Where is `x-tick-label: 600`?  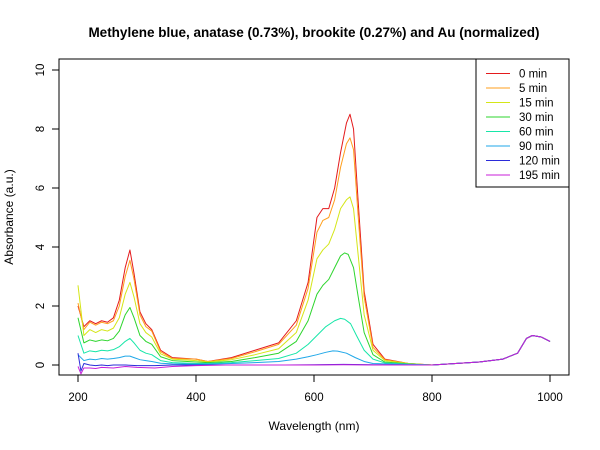
x-tick-label: 600 is located at coordinates (313, 398).